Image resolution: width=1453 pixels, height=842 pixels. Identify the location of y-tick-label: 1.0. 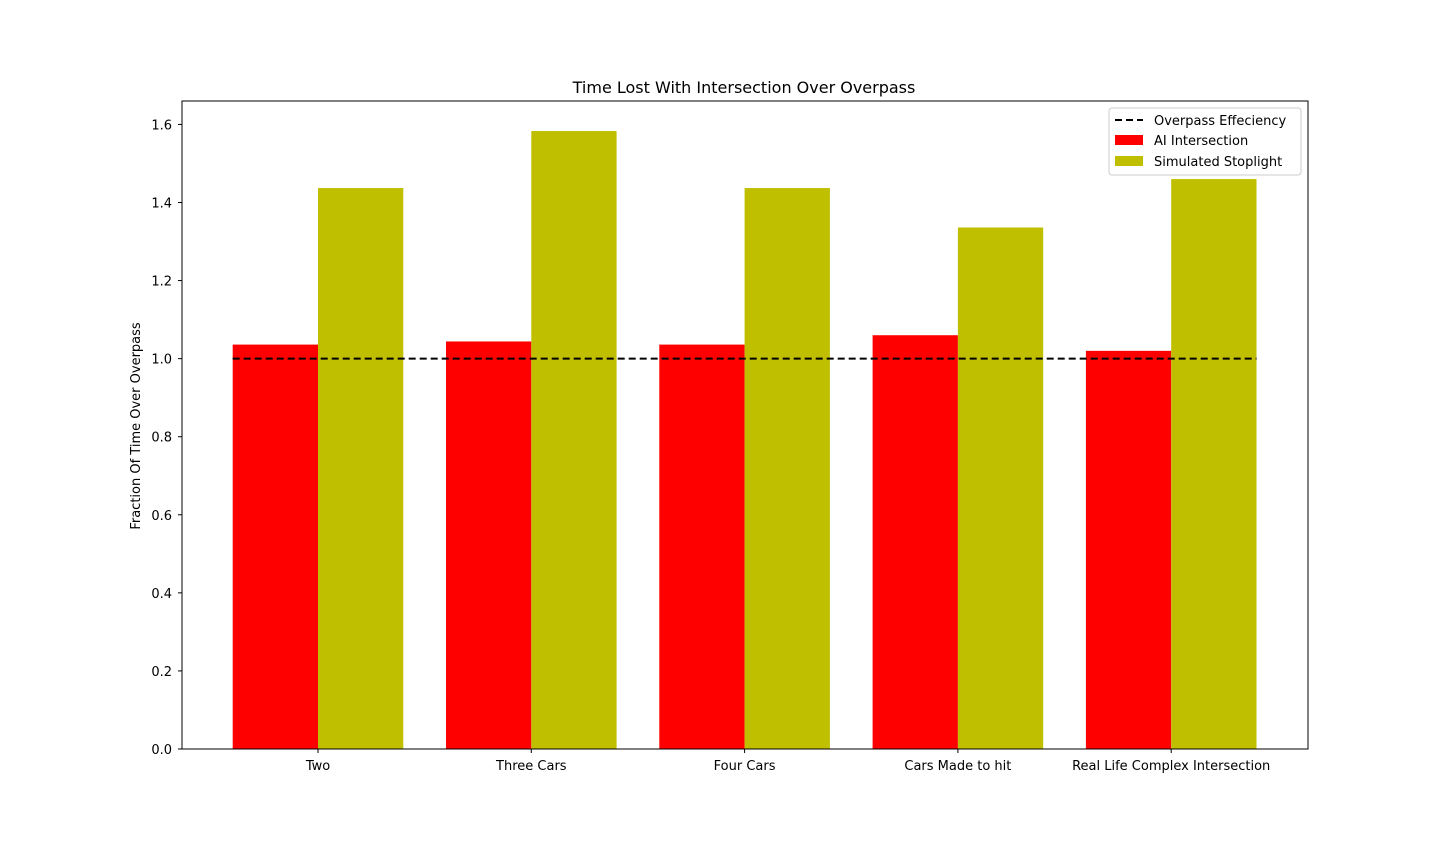
(161, 360).